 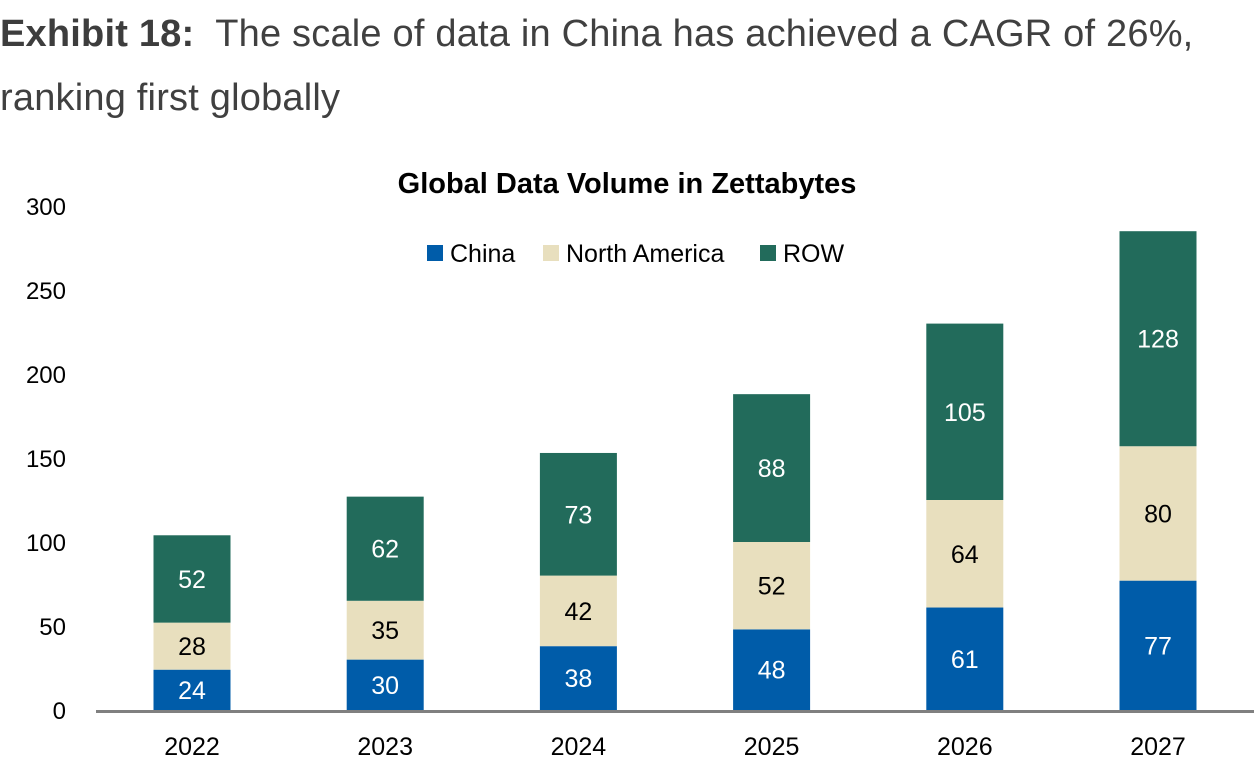 I want to click on y-tick-label: 0, so click(x=59, y=711).